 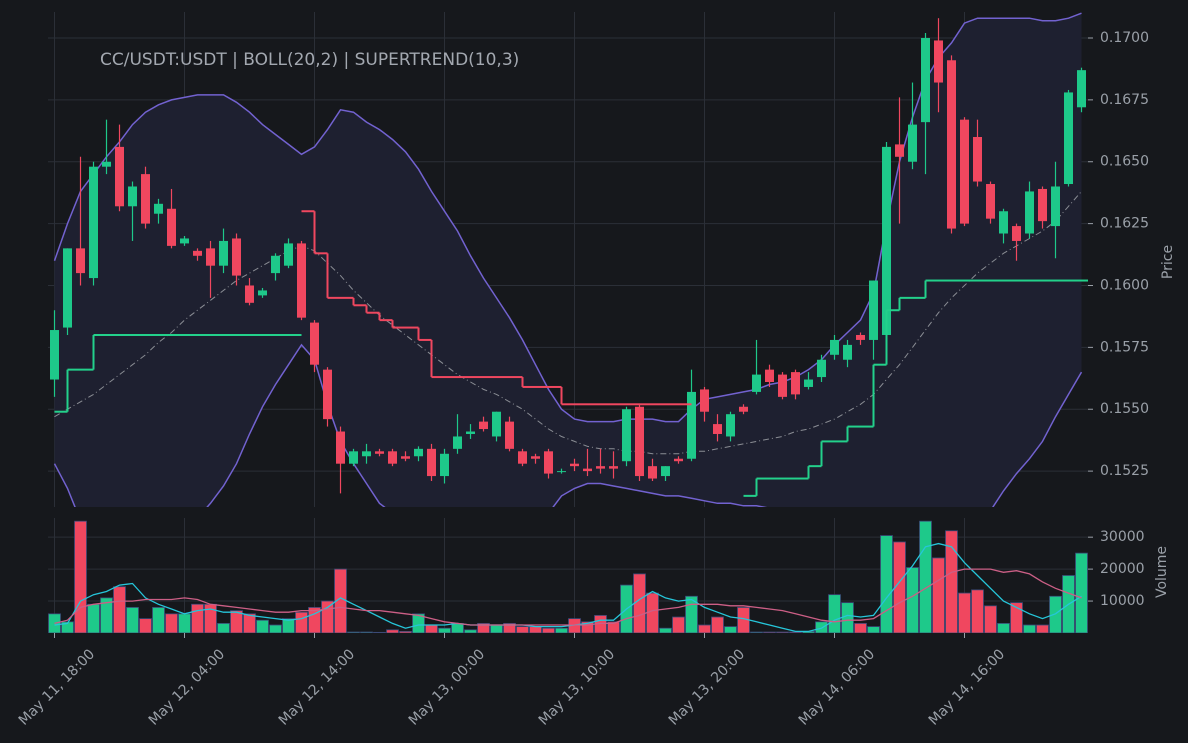 What do you see at coordinates (1122, 601) in the screenshot?
I see `y-tick-label: 10000` at bounding box center [1122, 601].